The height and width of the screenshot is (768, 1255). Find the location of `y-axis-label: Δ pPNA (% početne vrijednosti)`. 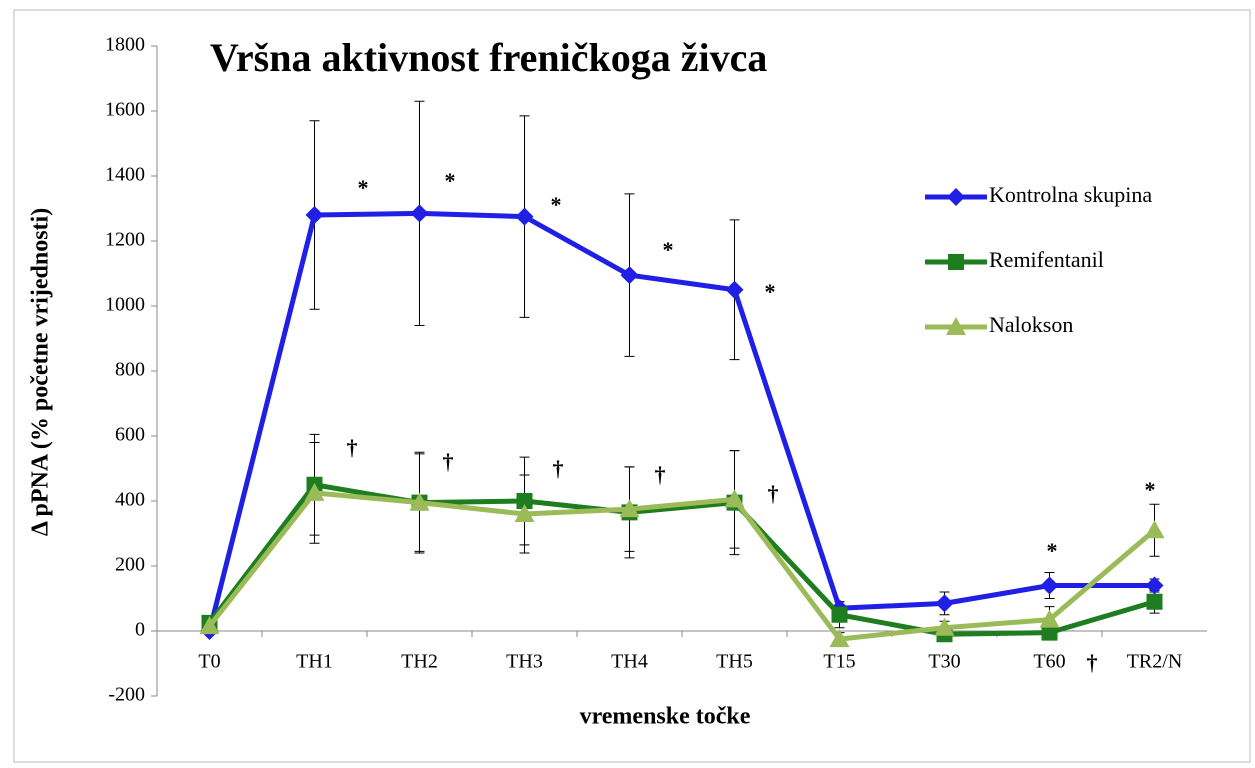

y-axis-label: Δ pPNA (% početne vrijednosti) is located at coordinates (41, 372).